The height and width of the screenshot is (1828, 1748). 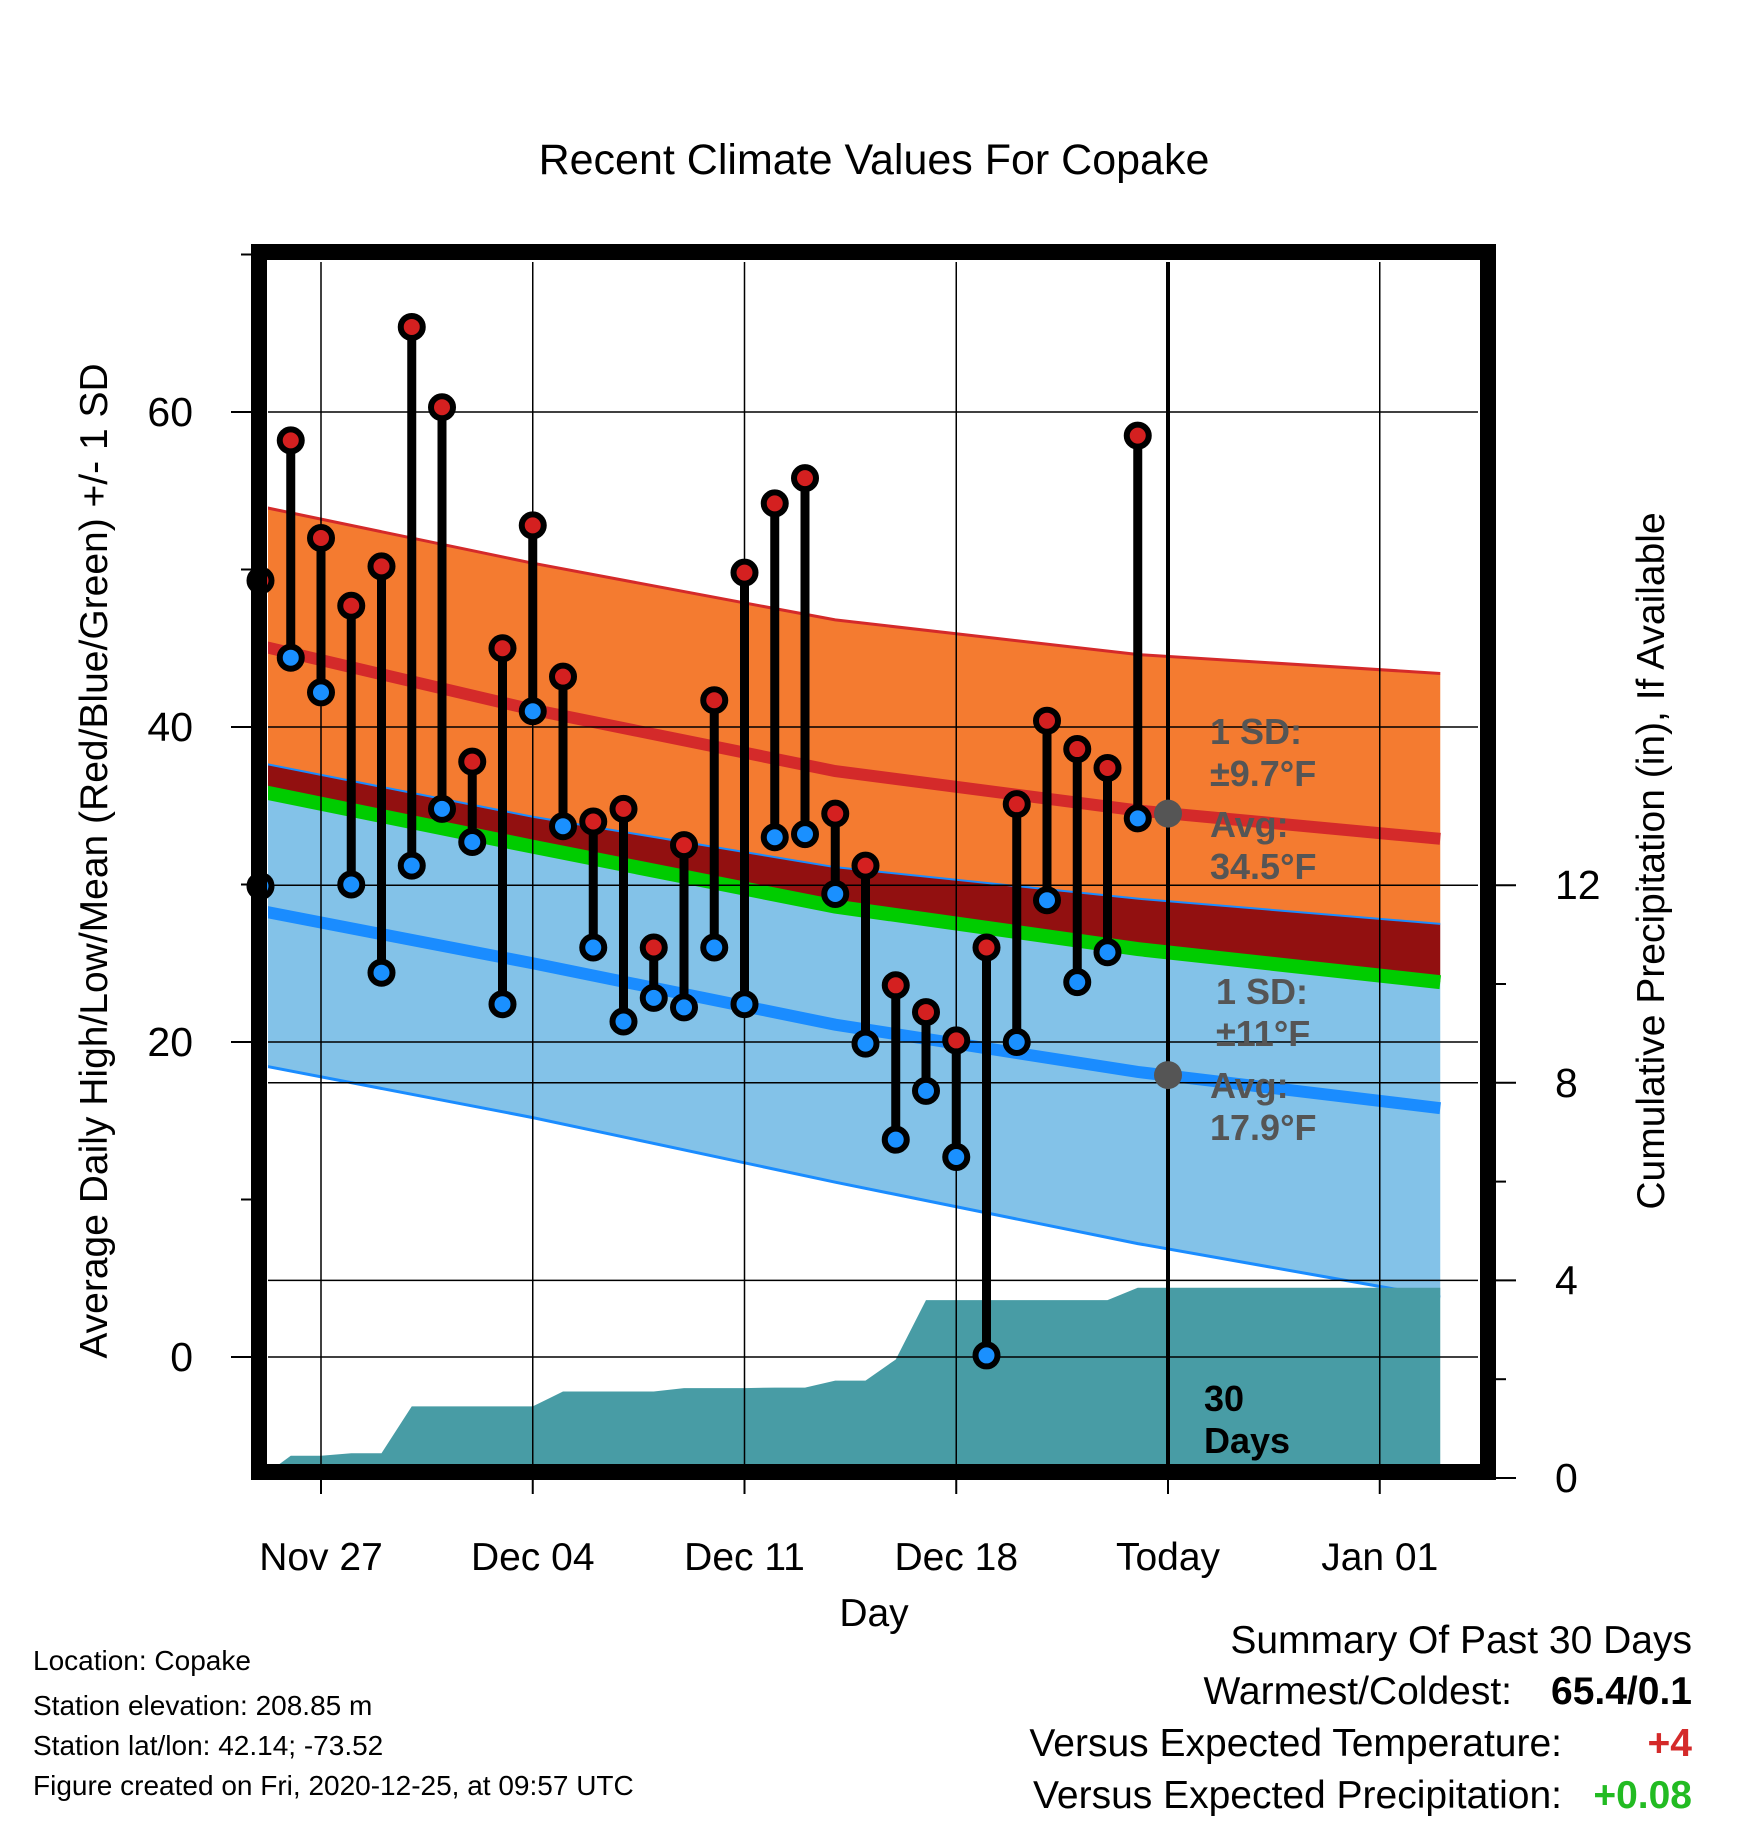 What do you see at coordinates (1168, 1075) in the screenshot?
I see `low-average-marker` at bounding box center [1168, 1075].